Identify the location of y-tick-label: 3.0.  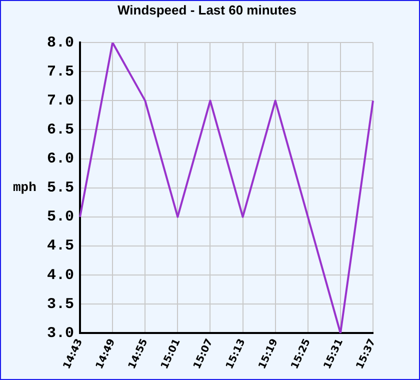
(60, 333).